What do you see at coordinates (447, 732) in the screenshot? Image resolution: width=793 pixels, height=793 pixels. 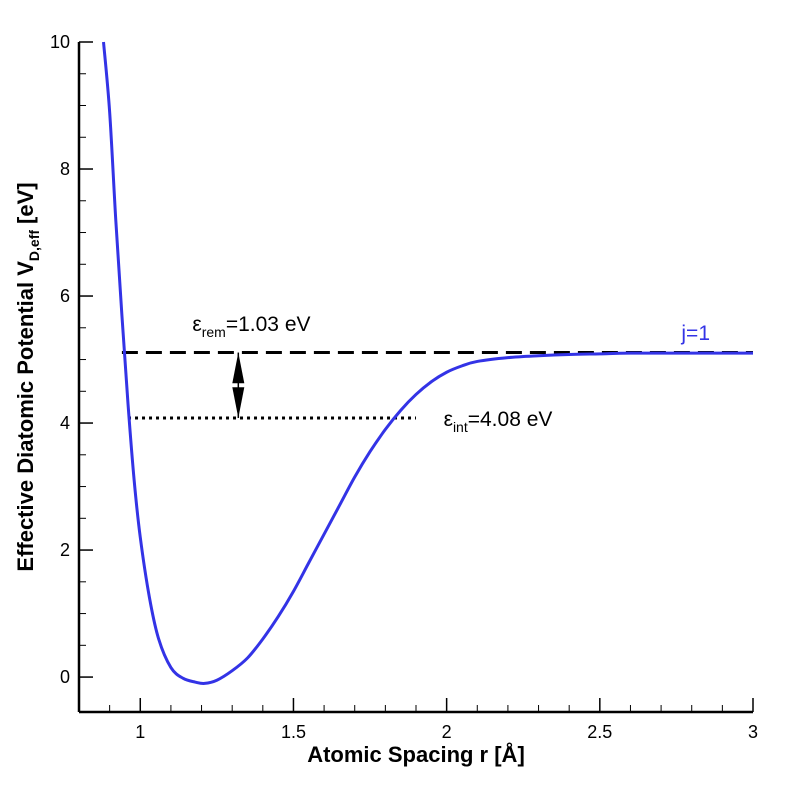 I see `x-tick-label: 2` at bounding box center [447, 732].